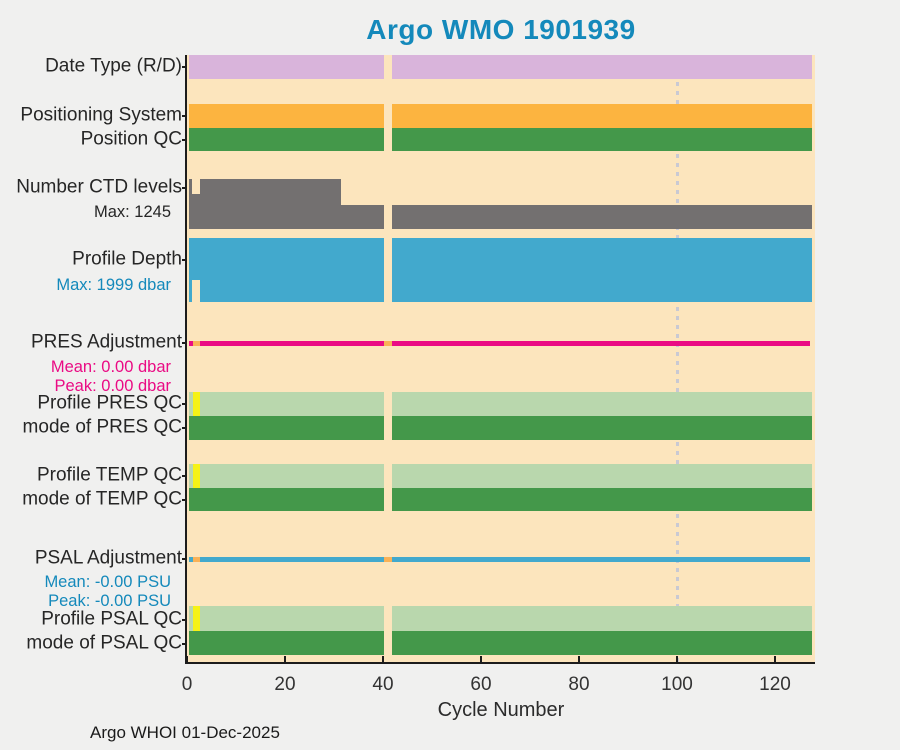 The height and width of the screenshot is (750, 900). Describe the element at coordinates (184, 559) in the screenshot. I see `y-tick-psal_adjustment` at that location.